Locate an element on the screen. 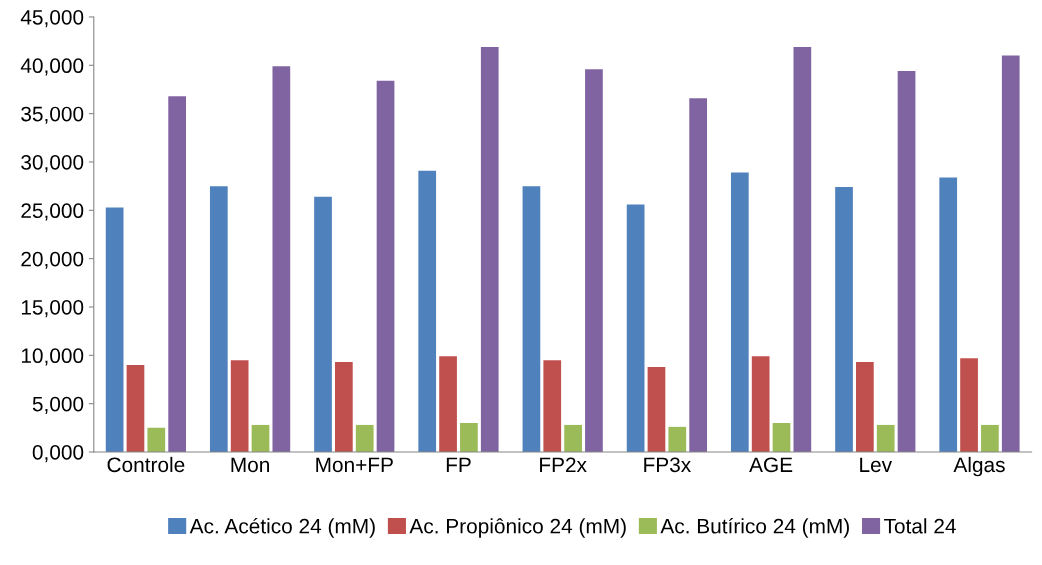  legend-label: Ac. Butírico 24 (mM) is located at coordinates (754, 528).